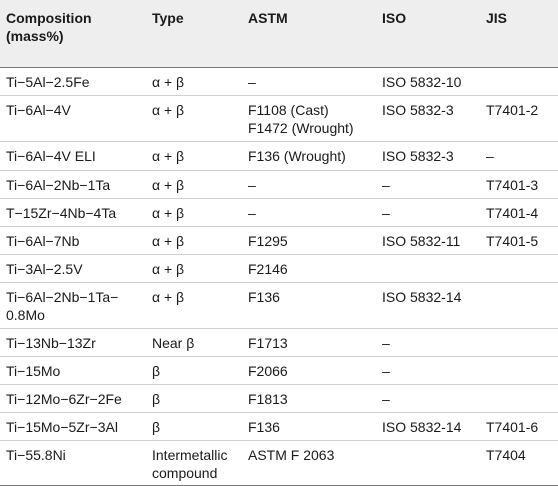  What do you see at coordinates (279, 185) in the screenshot?
I see `table-row: Ti−6Al−2Nb−1Ta α + β – – T7401-3` at bounding box center [279, 185].